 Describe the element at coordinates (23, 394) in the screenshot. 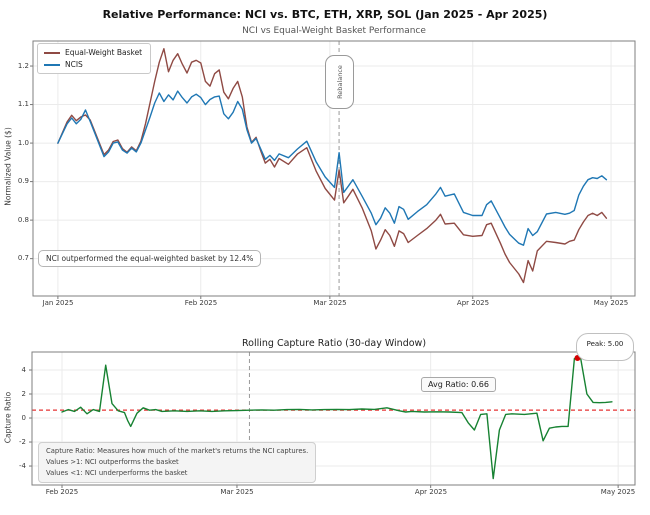

I see `bottom-ytick-2: 2` at that location.